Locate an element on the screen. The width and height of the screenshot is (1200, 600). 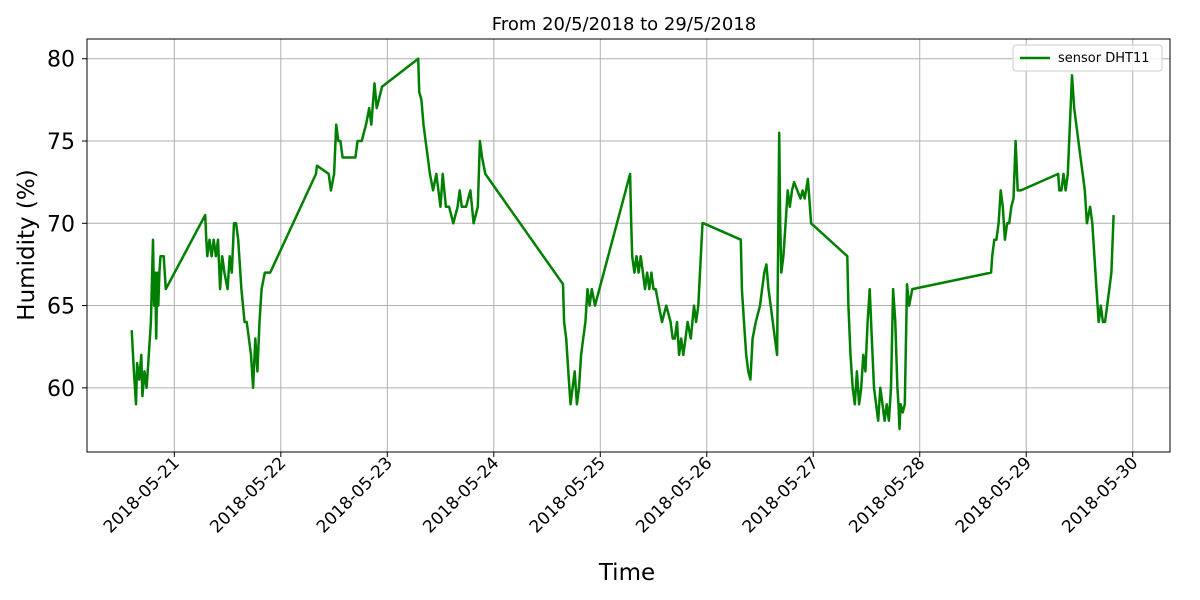
x-tick-label: 2018-05-26 is located at coordinates (674, 495).